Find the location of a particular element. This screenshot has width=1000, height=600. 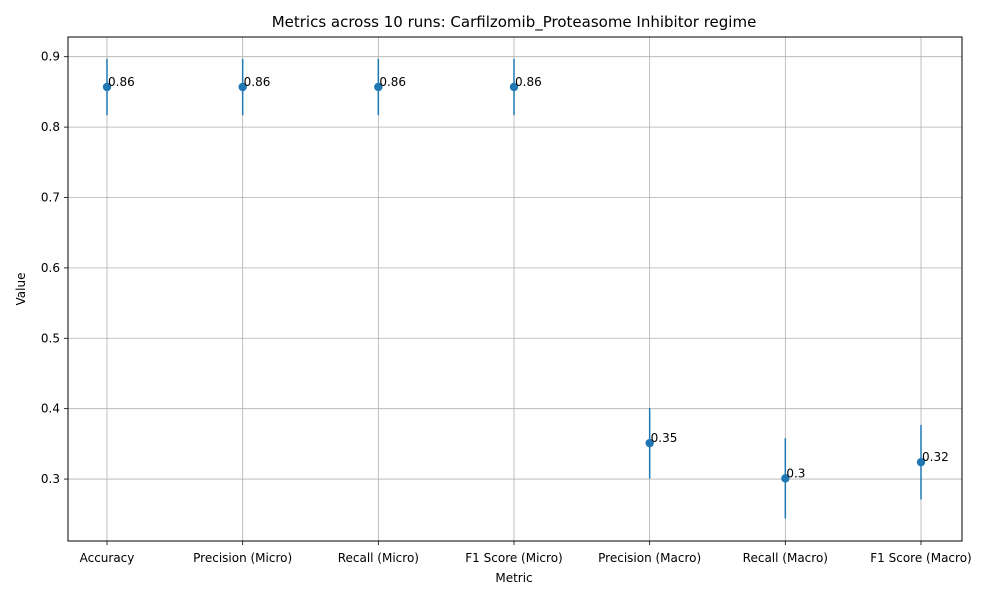

data-label: 0.35 is located at coordinates (664, 438).